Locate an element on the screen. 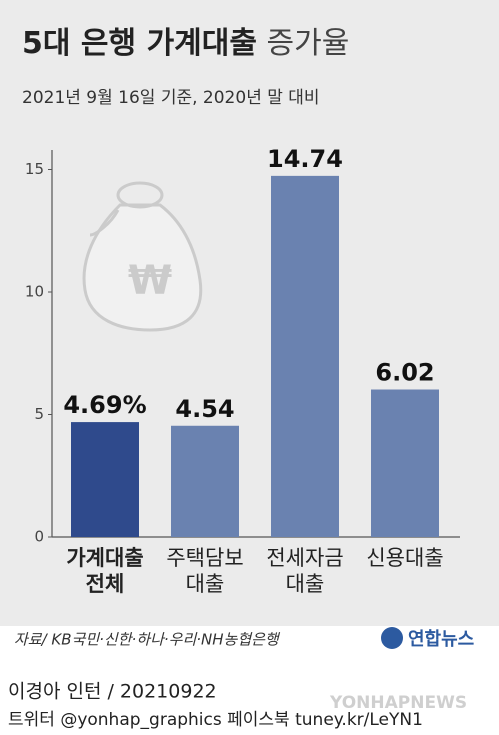 The height and width of the screenshot is (735, 499). watermark: YONHAPNEWS is located at coordinates (398, 703).